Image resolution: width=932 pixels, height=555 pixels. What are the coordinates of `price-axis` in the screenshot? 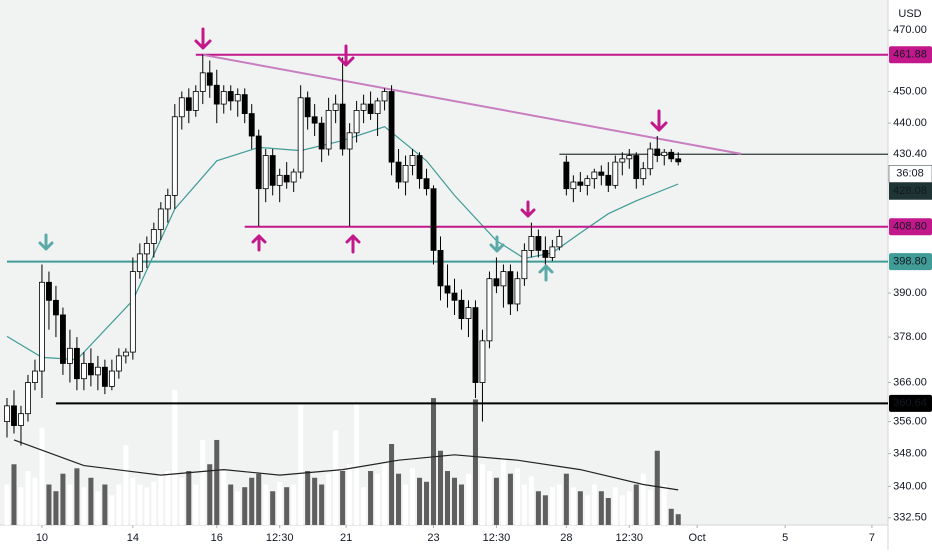 It's located at (910, 275).